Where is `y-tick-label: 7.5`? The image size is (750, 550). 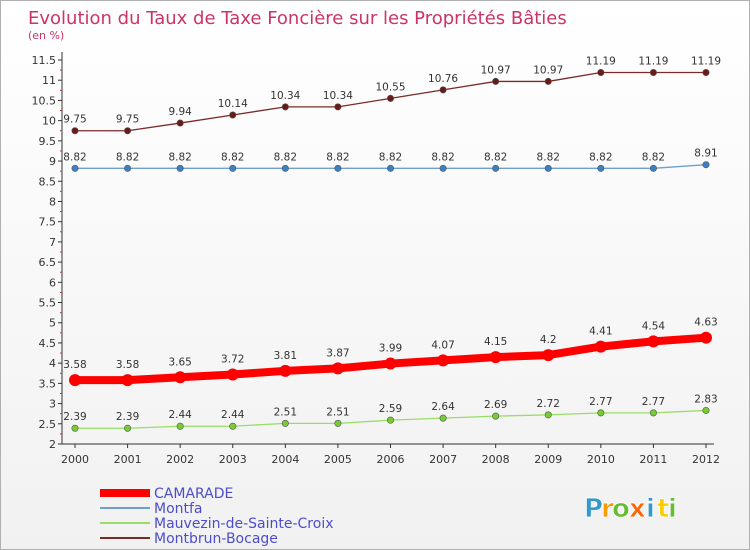 y-tick-label: 7.5 is located at coordinates (48, 222).